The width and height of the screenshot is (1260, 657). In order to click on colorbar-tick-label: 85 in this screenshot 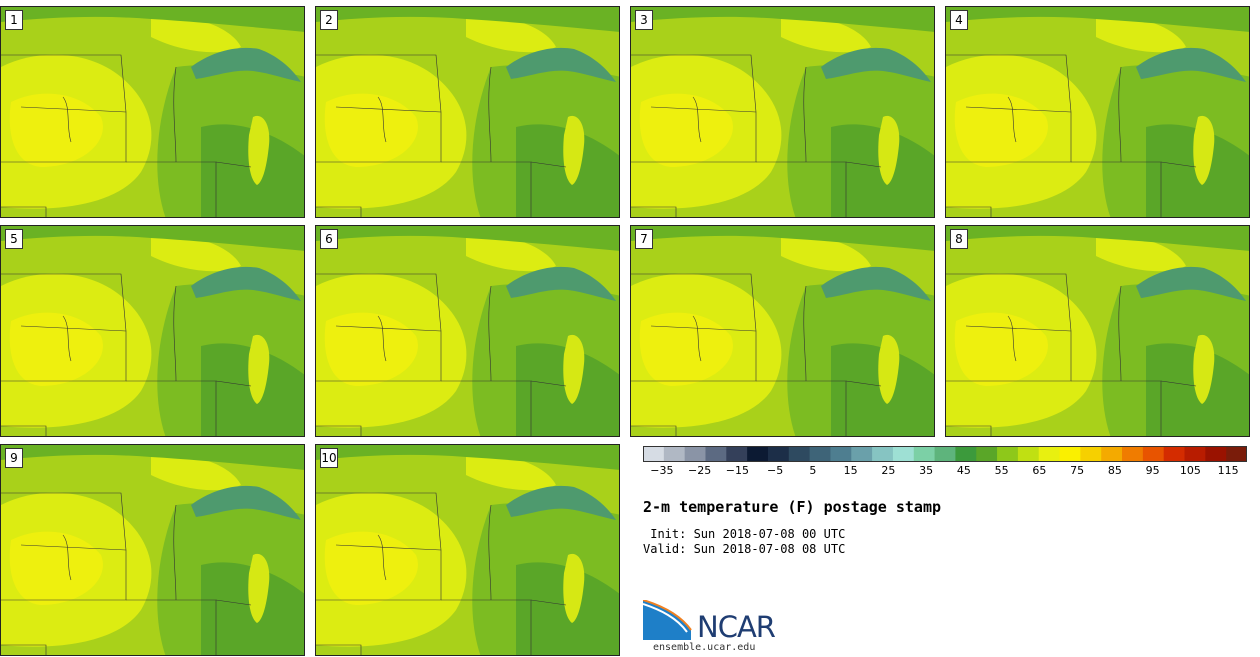, I will do `click(1114, 470)`.